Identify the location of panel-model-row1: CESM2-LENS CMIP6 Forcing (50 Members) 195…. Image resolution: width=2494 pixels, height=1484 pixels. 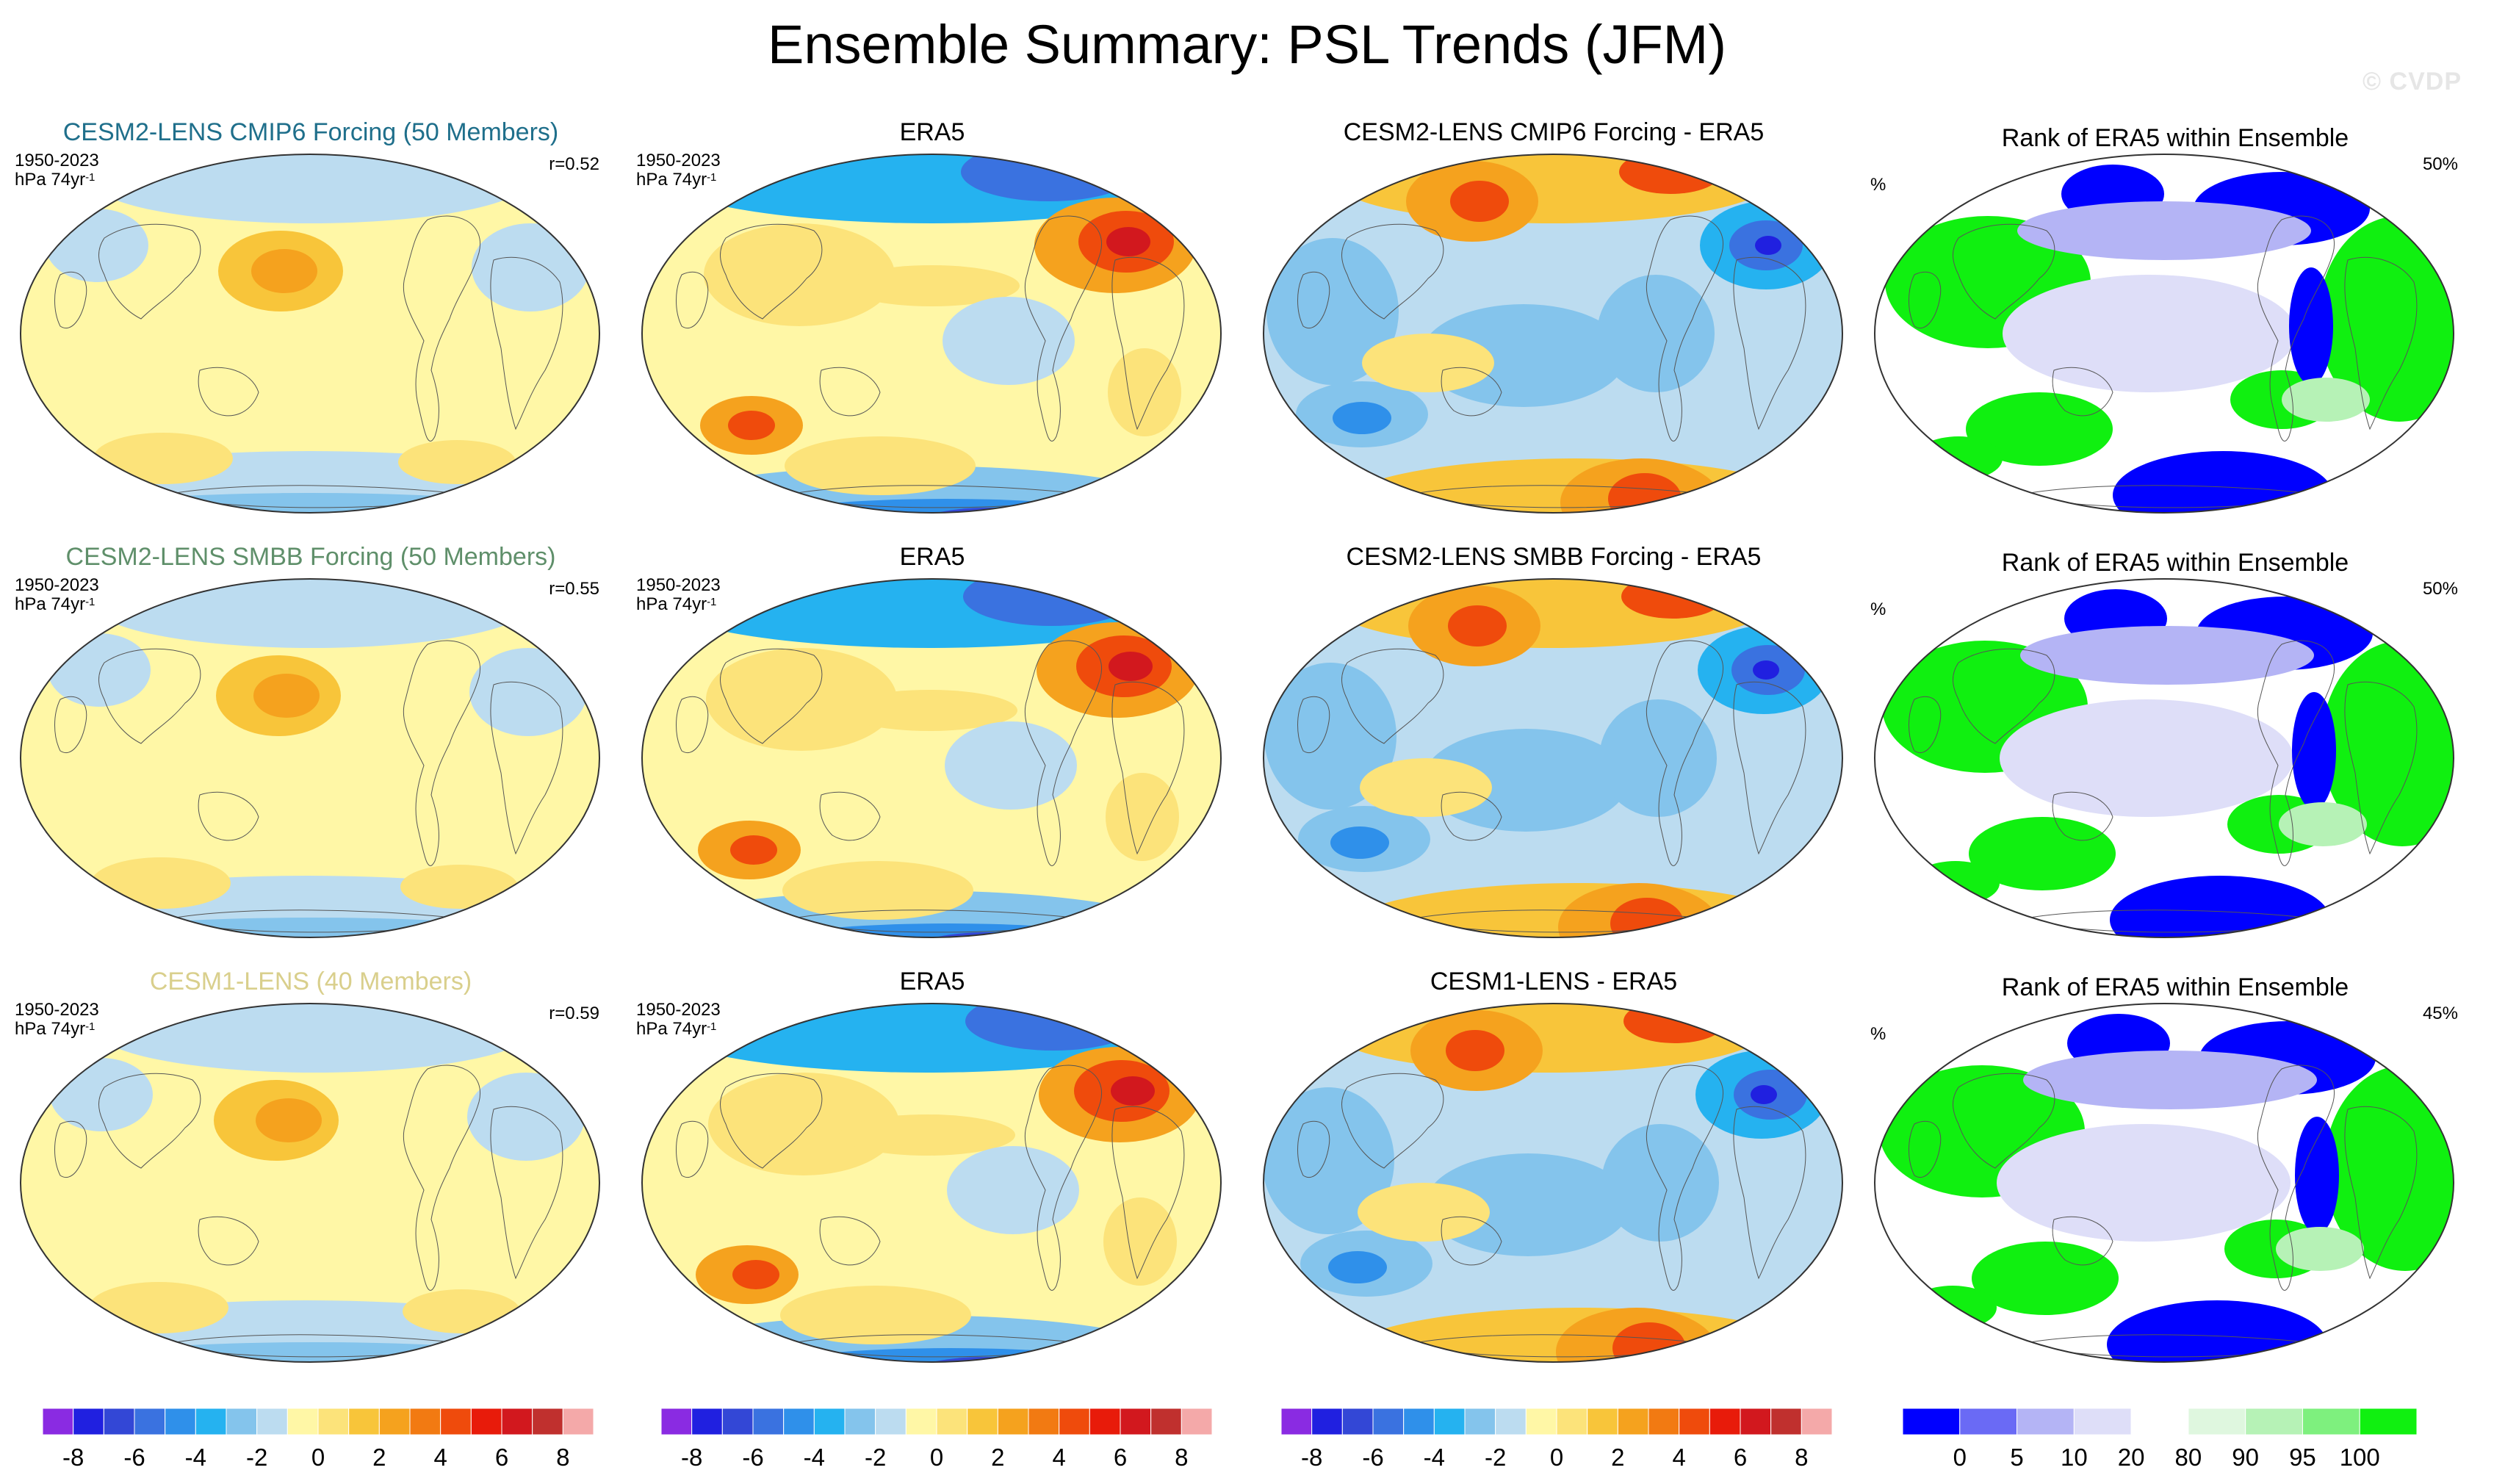
(310, 328).